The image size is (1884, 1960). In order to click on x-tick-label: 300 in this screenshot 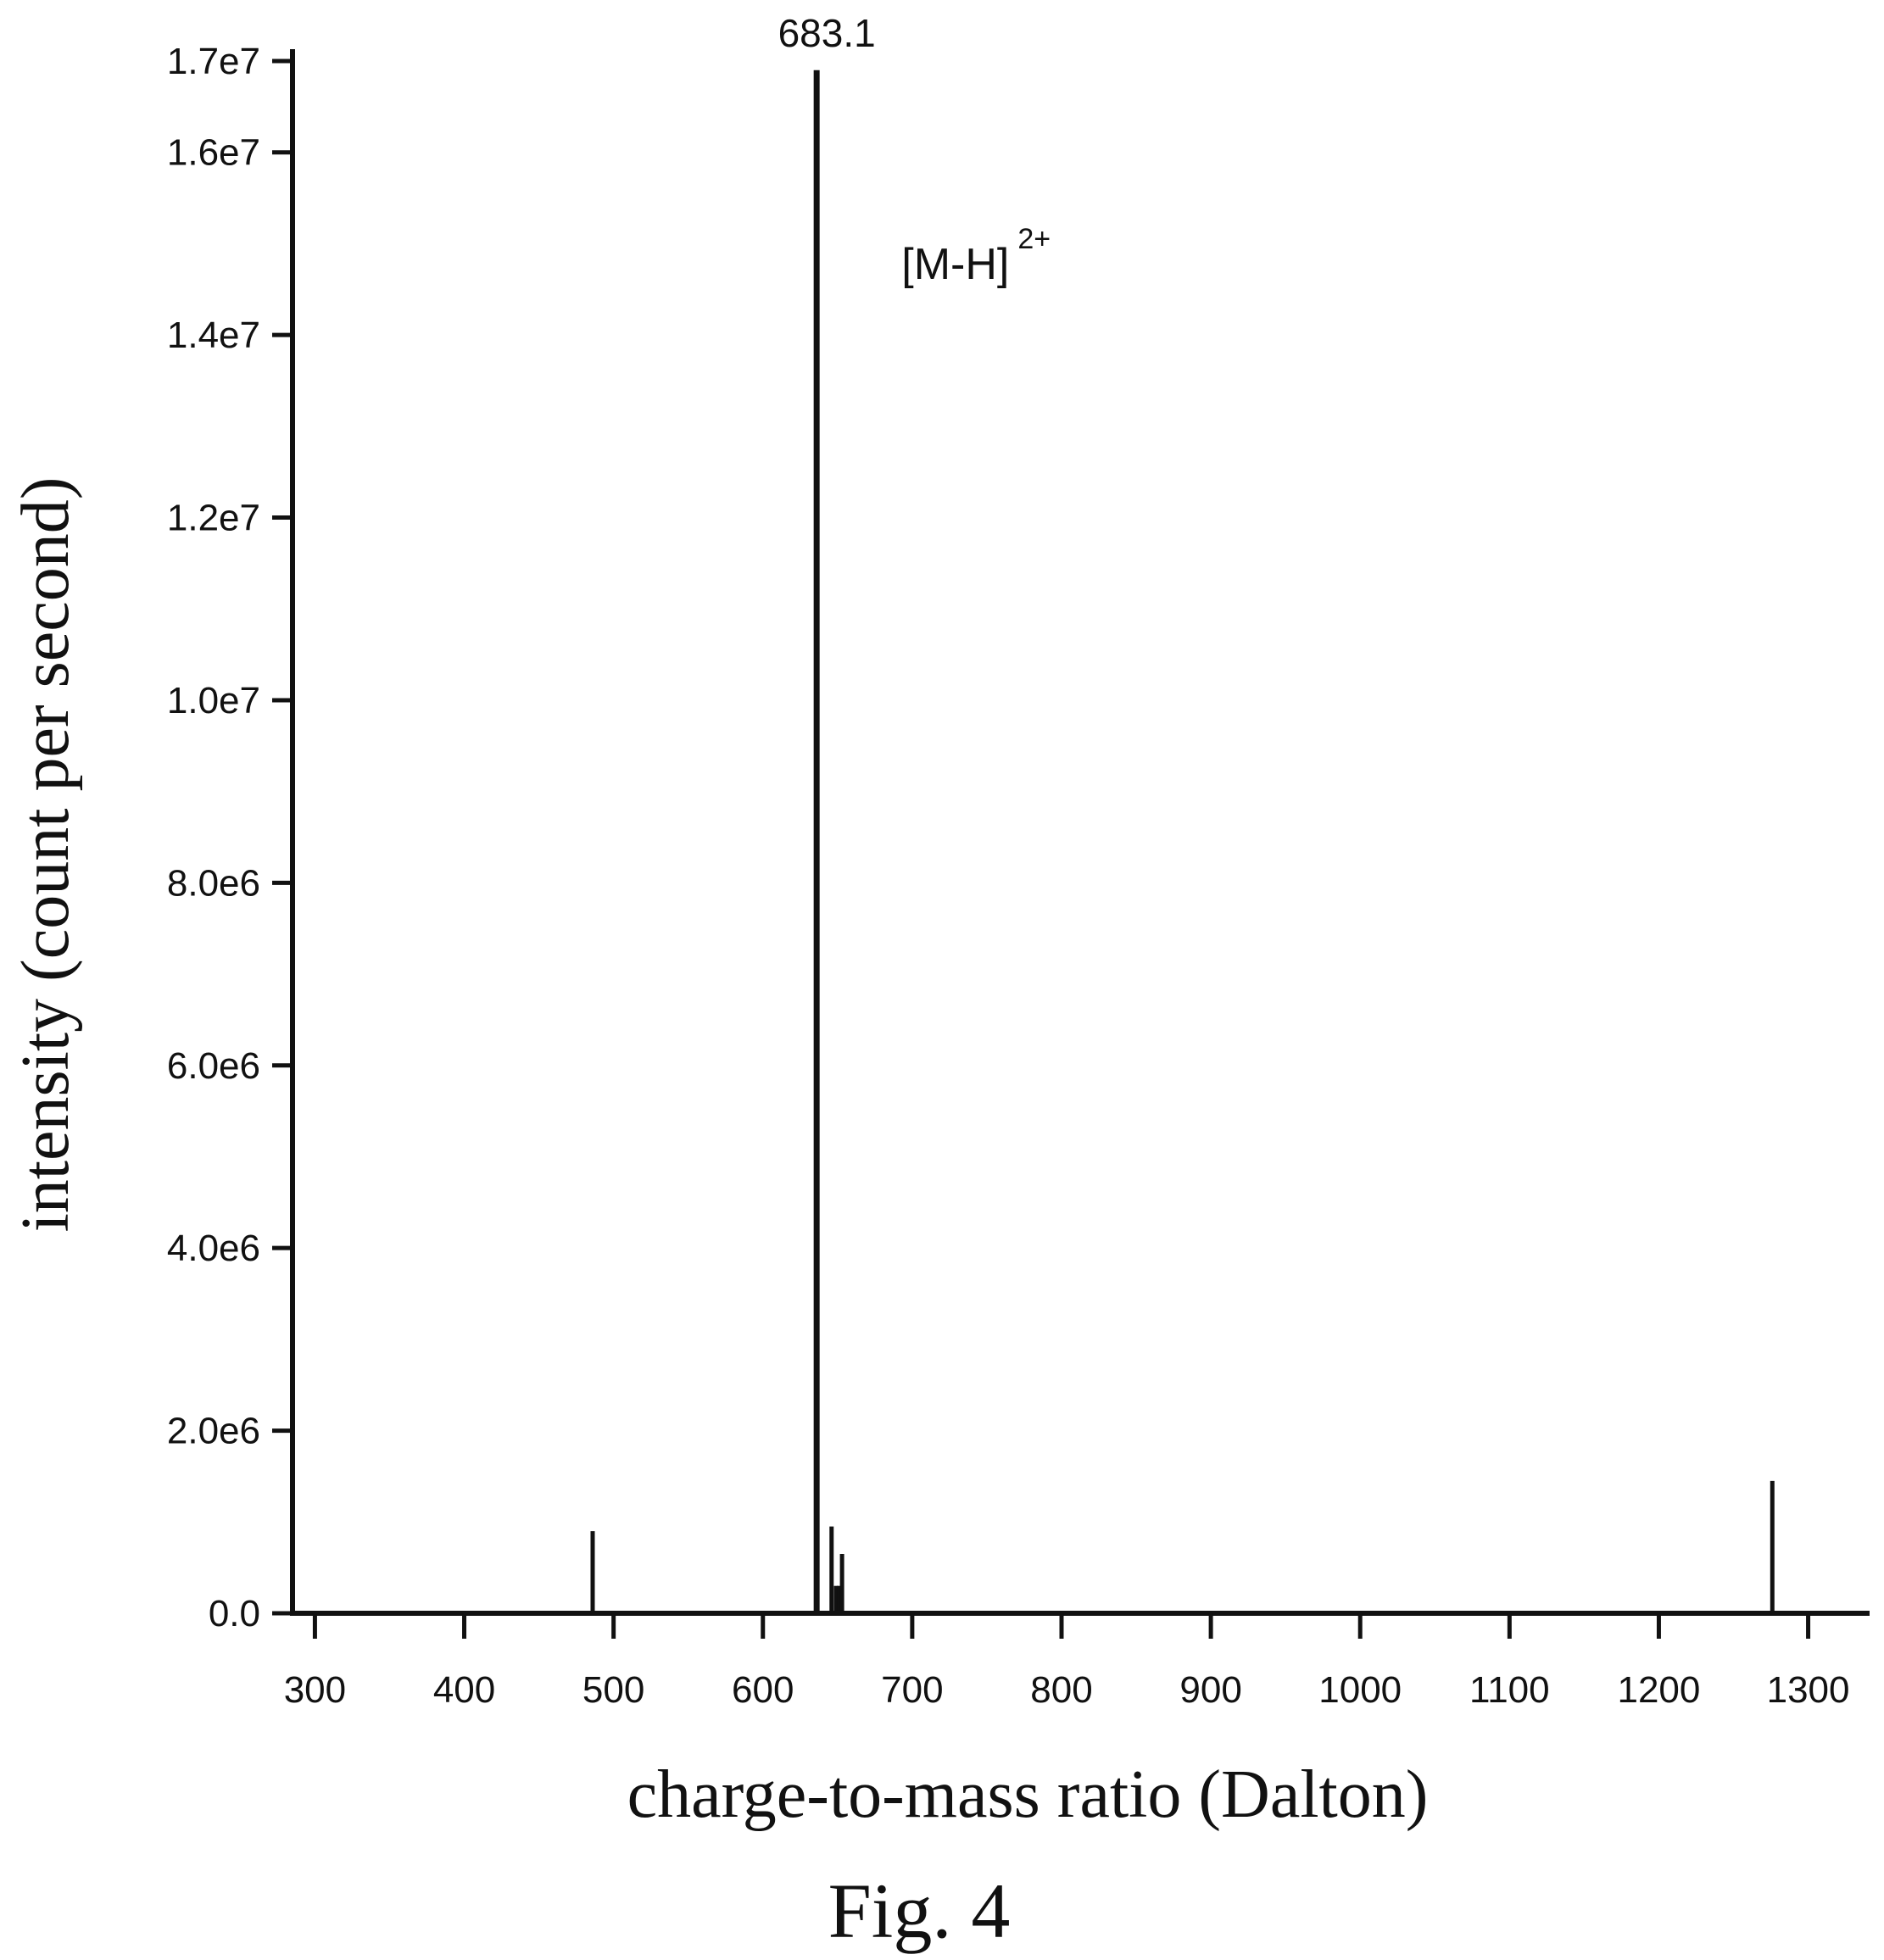, I will do `click(315, 1690)`.